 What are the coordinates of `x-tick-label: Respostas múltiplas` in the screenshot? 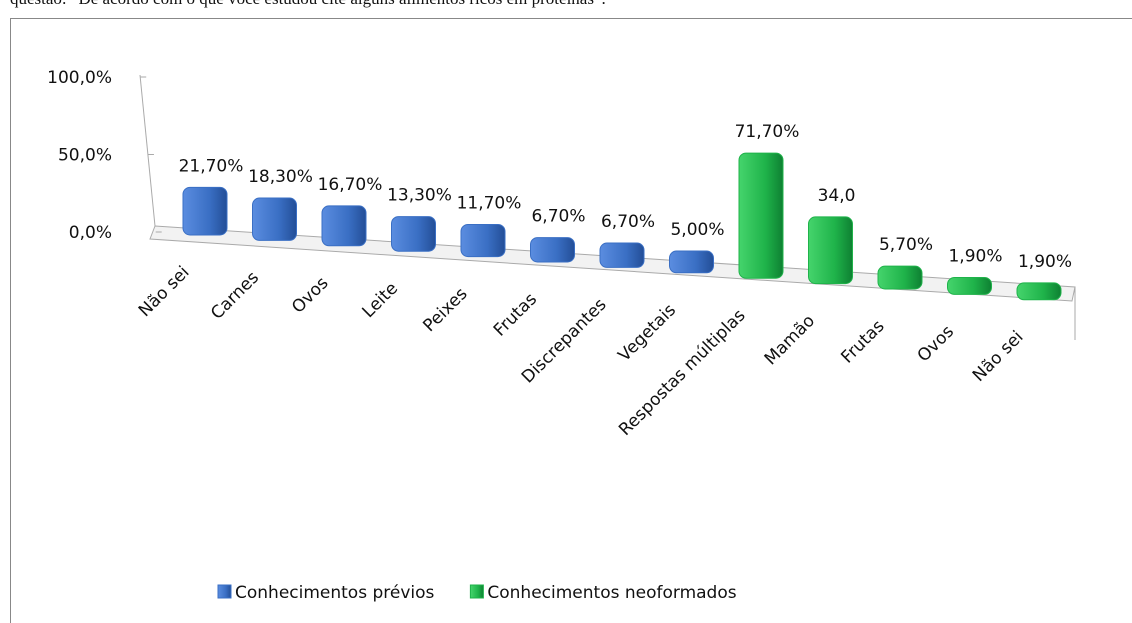 It's located at (682, 372).